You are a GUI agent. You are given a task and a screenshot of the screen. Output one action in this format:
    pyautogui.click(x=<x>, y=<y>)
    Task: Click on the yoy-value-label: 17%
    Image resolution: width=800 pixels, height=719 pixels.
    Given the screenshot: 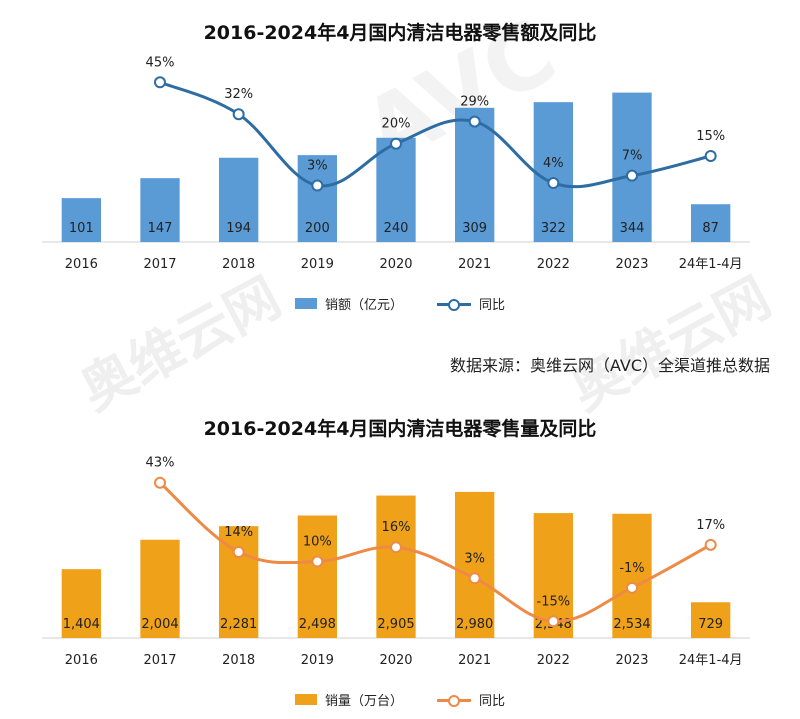 What is the action you would take?
    pyautogui.click(x=710, y=525)
    